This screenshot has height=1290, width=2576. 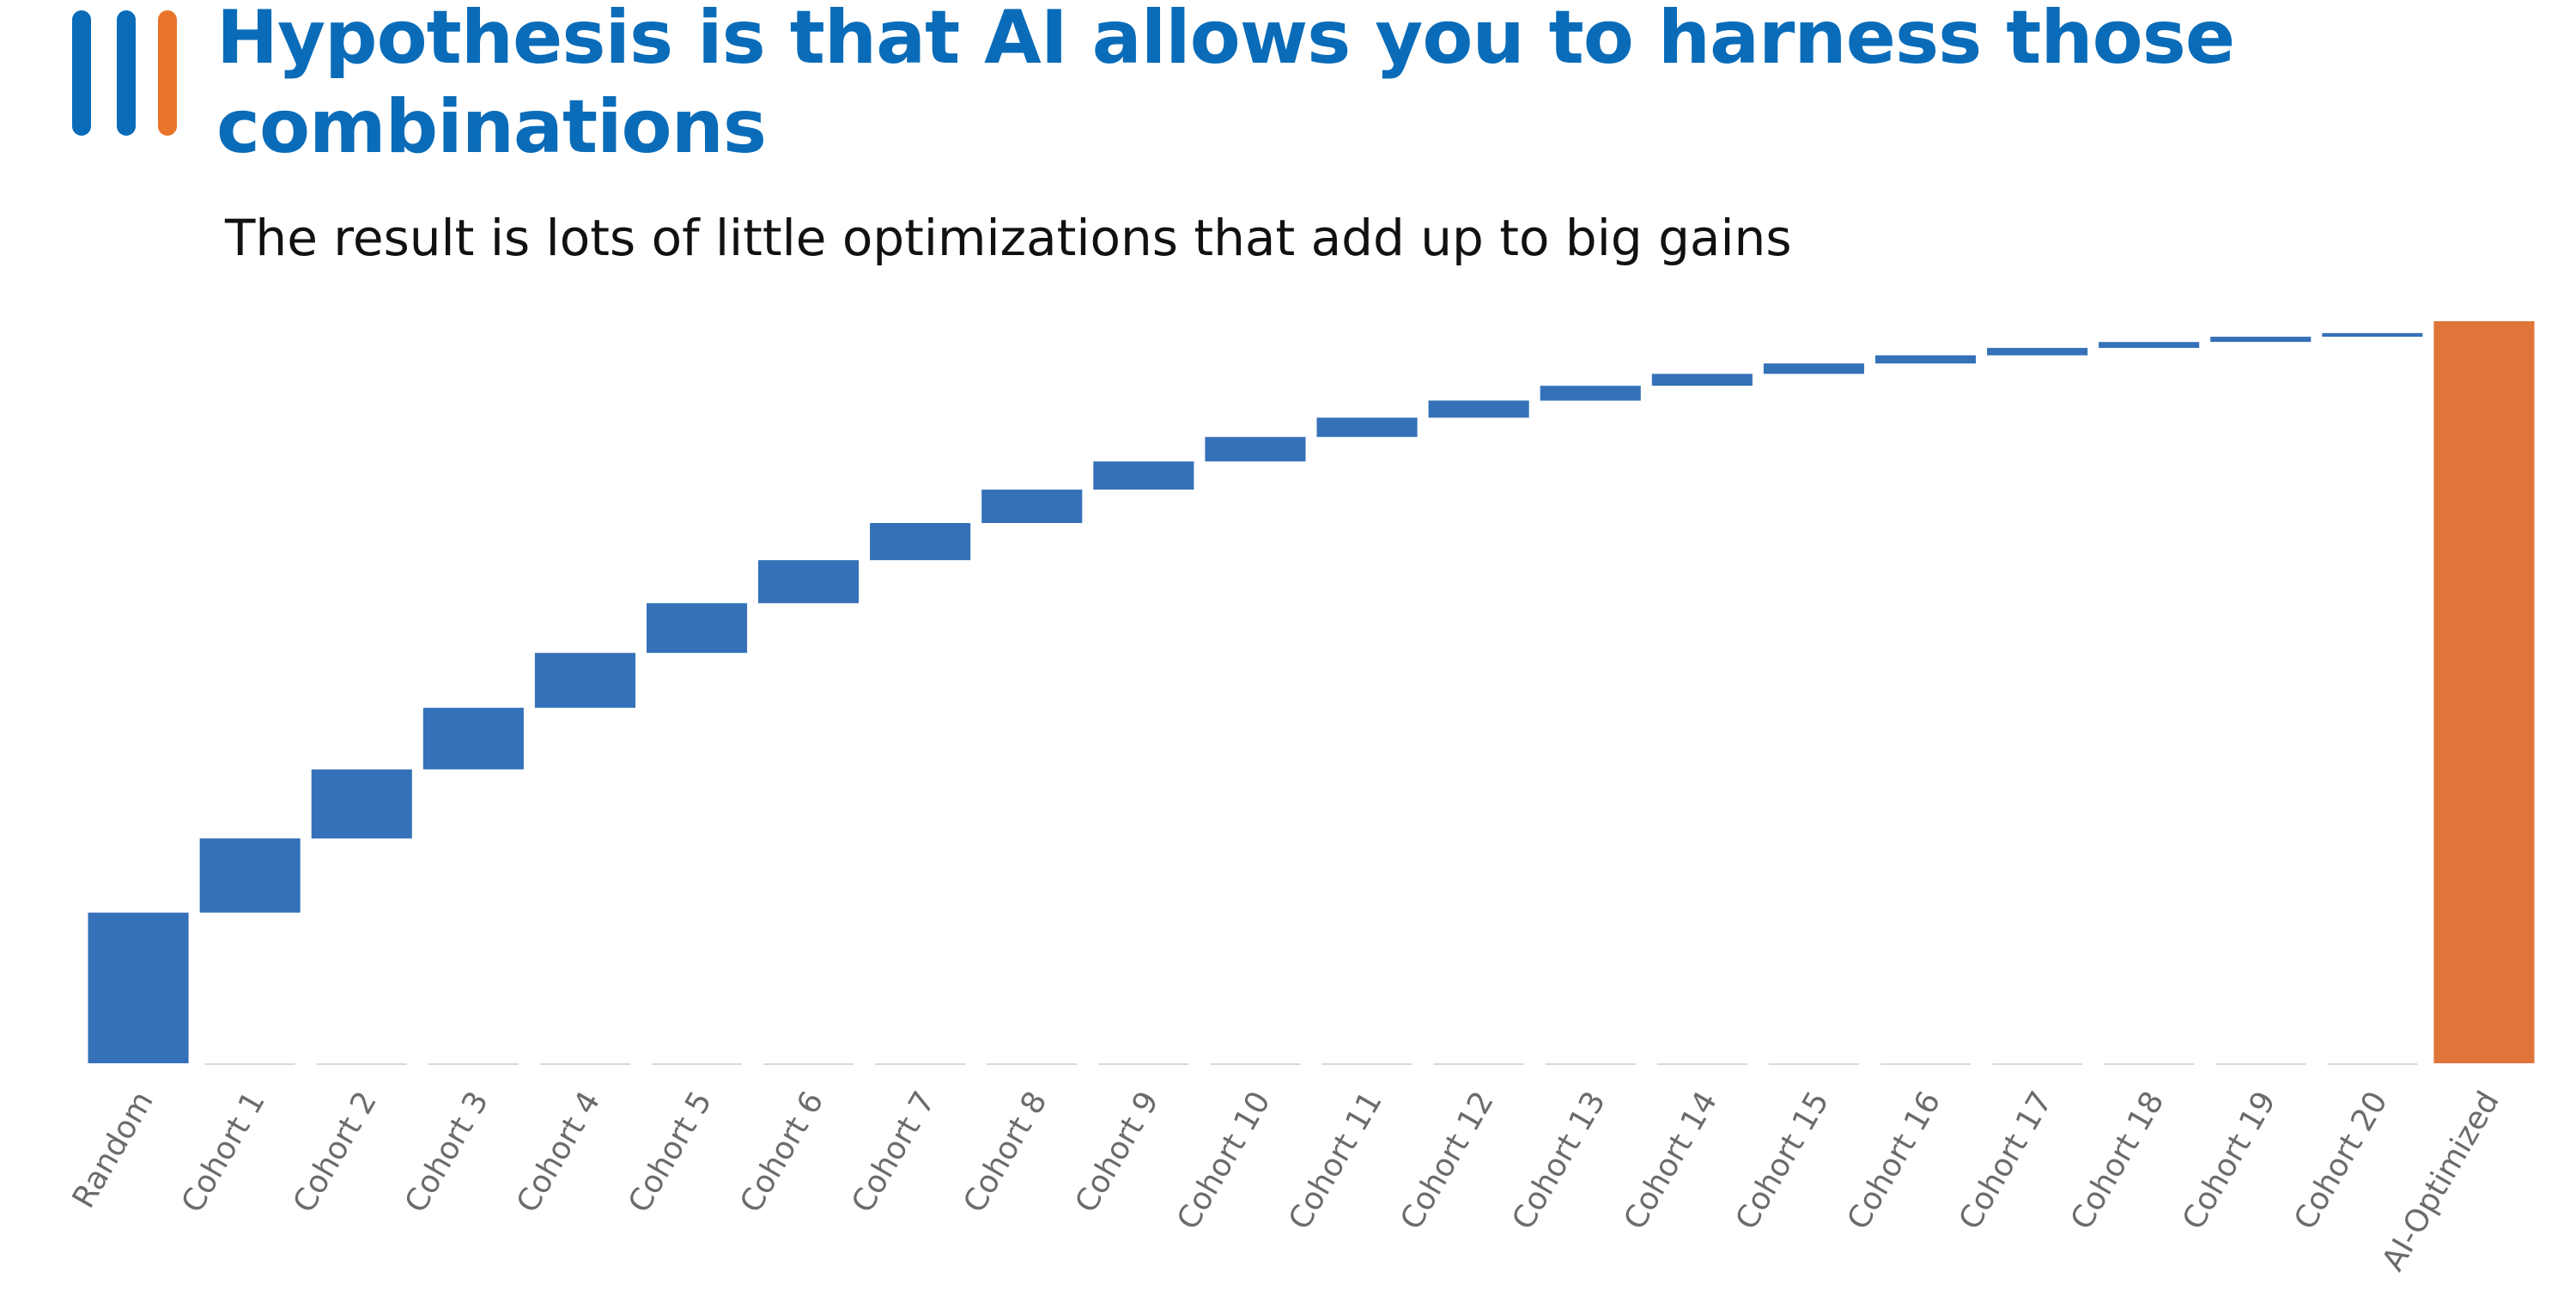 I want to click on x-tick-label: Cohort 1, so click(x=223, y=1152).